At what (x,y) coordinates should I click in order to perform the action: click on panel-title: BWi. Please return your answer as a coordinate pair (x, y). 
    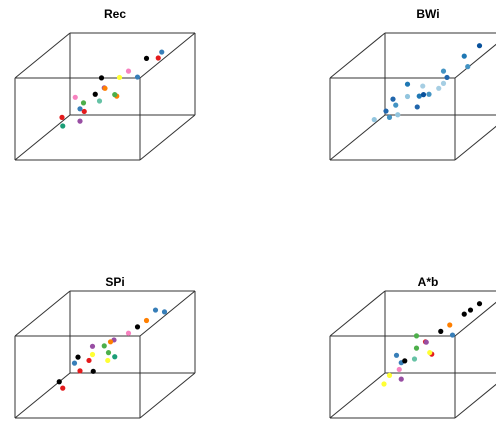
    Looking at the image, I should click on (427, 14).